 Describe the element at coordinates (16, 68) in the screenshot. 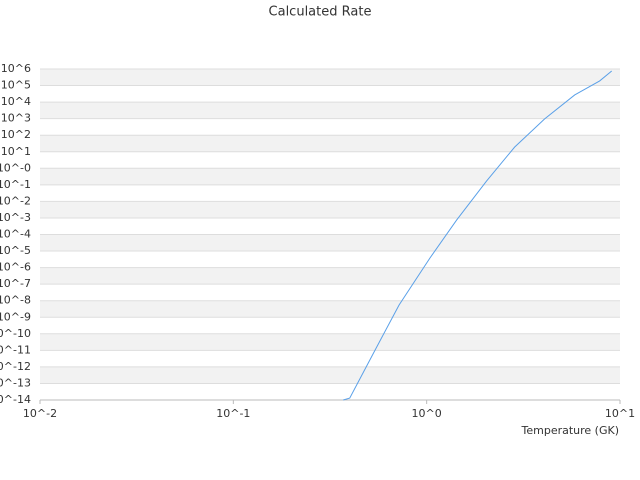

I see `y-tick-label: 10^6` at that location.